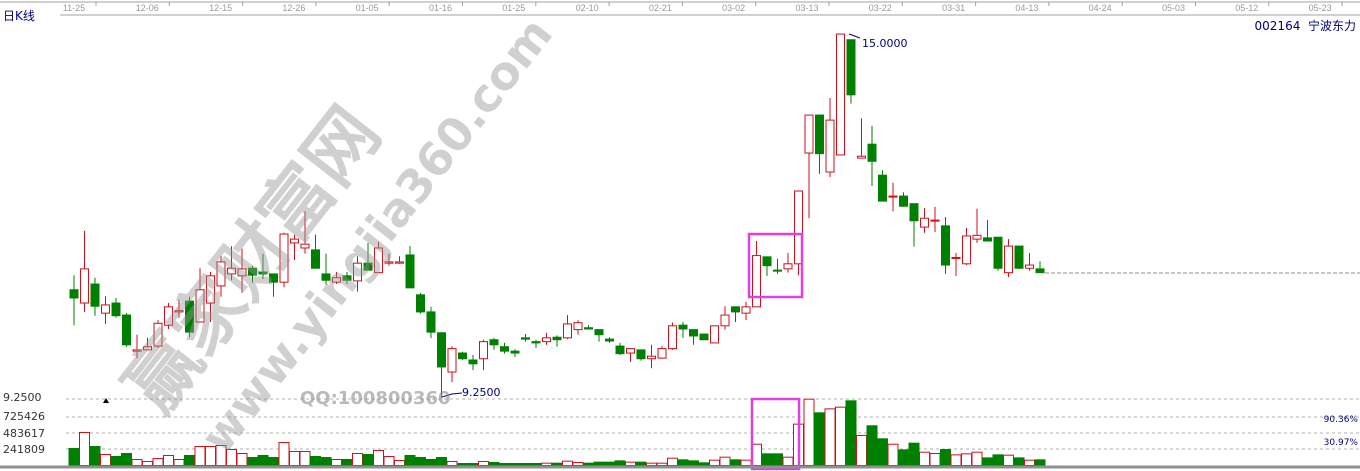  What do you see at coordinates (713, 424) in the screenshot?
I see `volume-gridlines` at bounding box center [713, 424].